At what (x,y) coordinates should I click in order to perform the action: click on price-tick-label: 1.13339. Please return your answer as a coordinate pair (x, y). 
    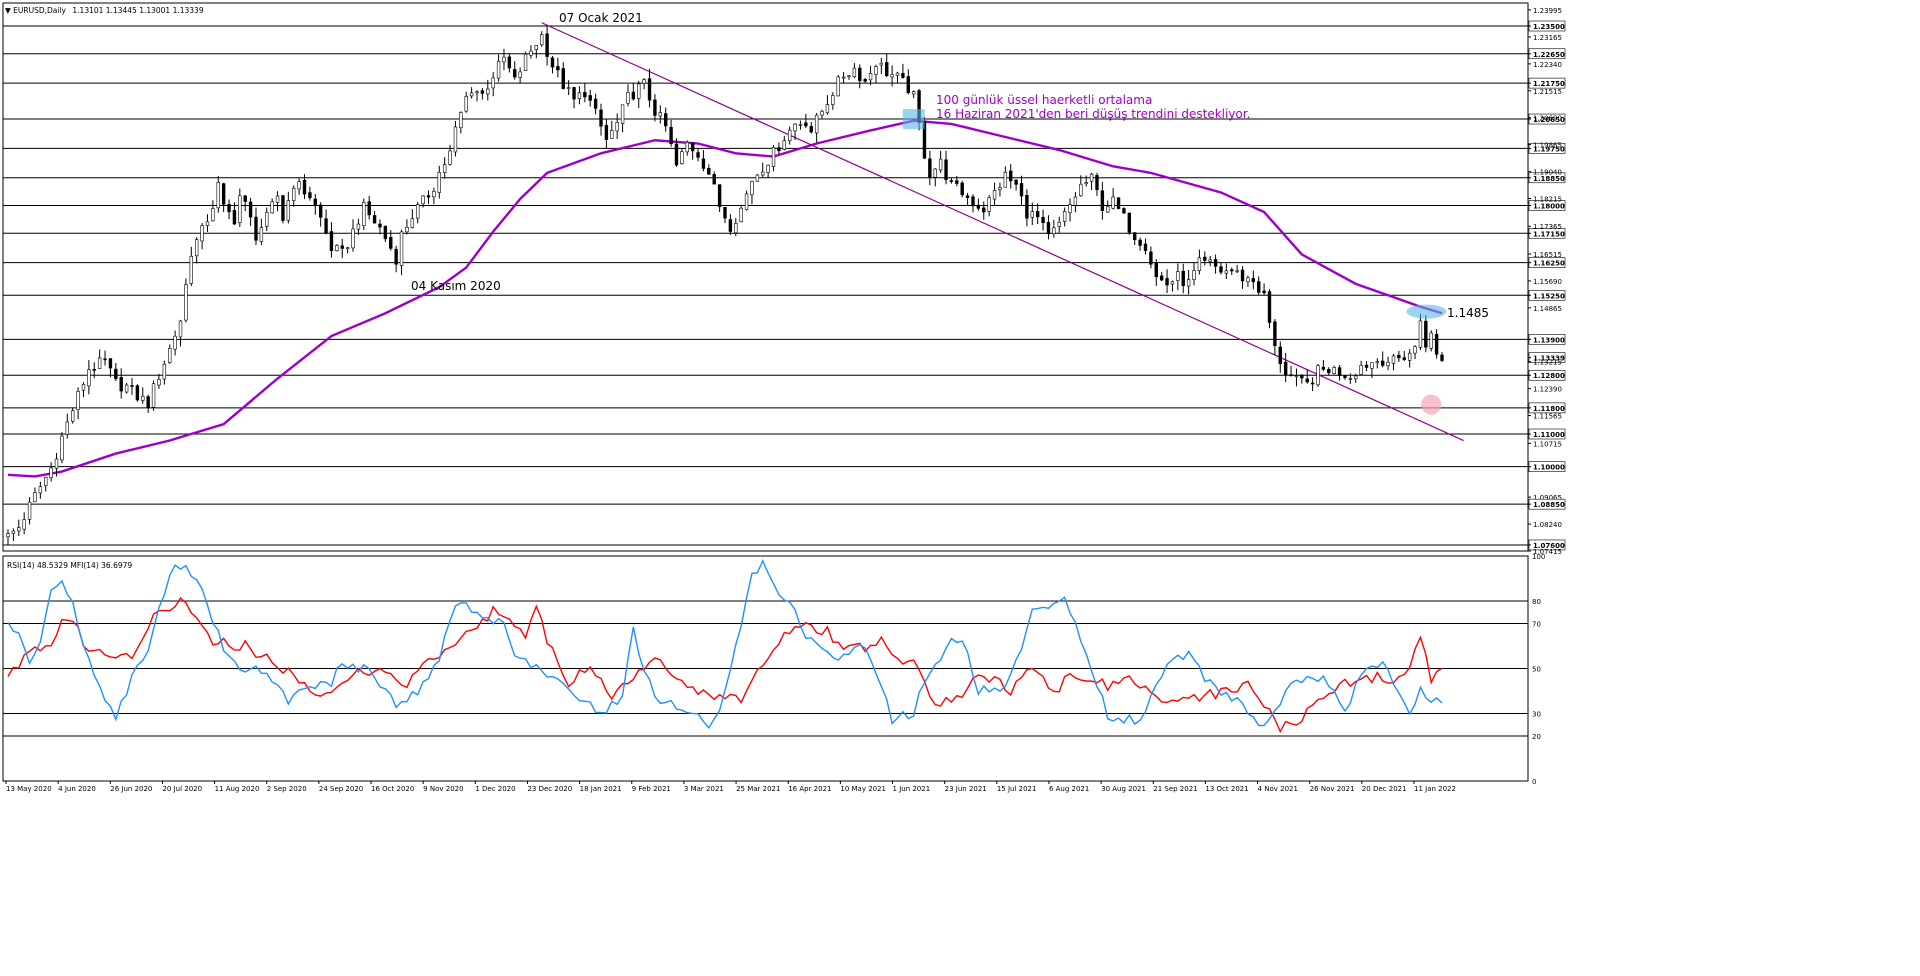
    Looking at the image, I should click on (1549, 359).